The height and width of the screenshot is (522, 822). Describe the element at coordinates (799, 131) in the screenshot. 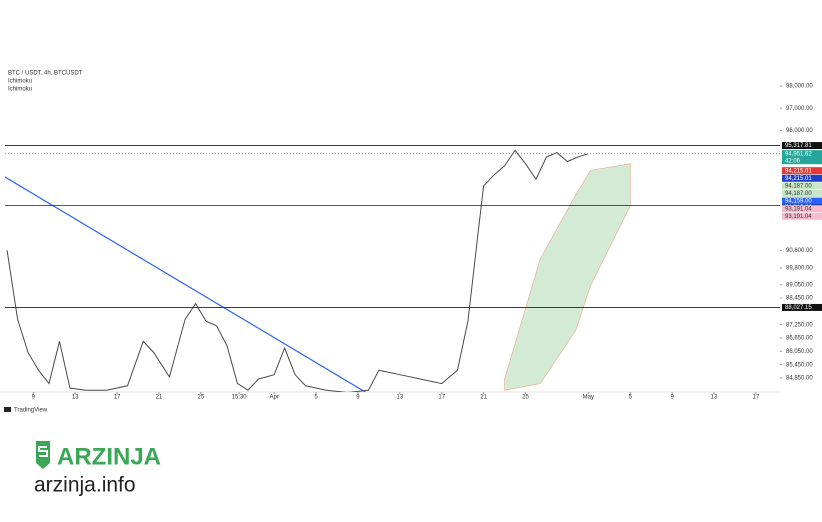

I see `y-tick-label: 96,000.00` at that location.